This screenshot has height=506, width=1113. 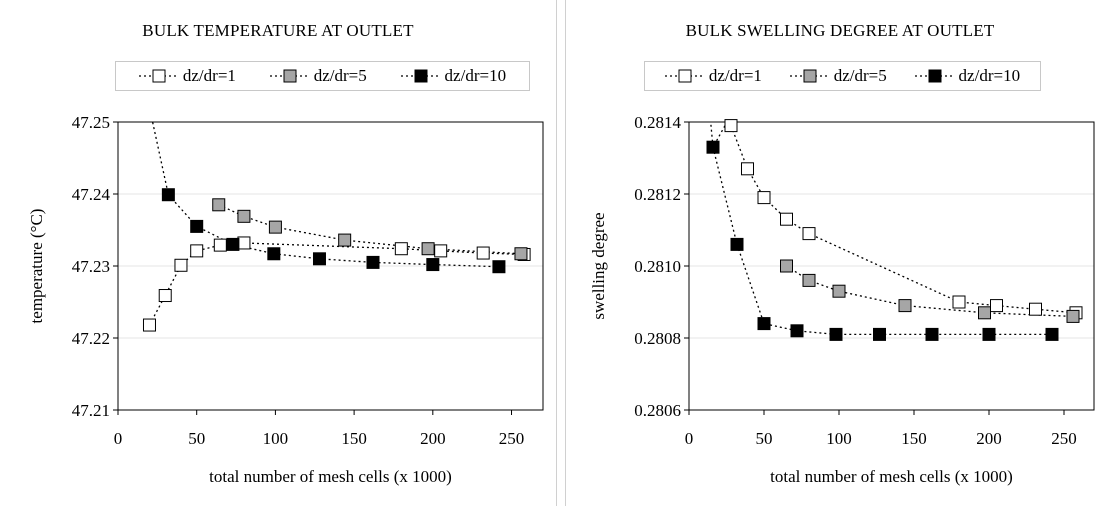 What do you see at coordinates (657, 410) in the screenshot?
I see `y-tick-label: 0.2806` at bounding box center [657, 410].